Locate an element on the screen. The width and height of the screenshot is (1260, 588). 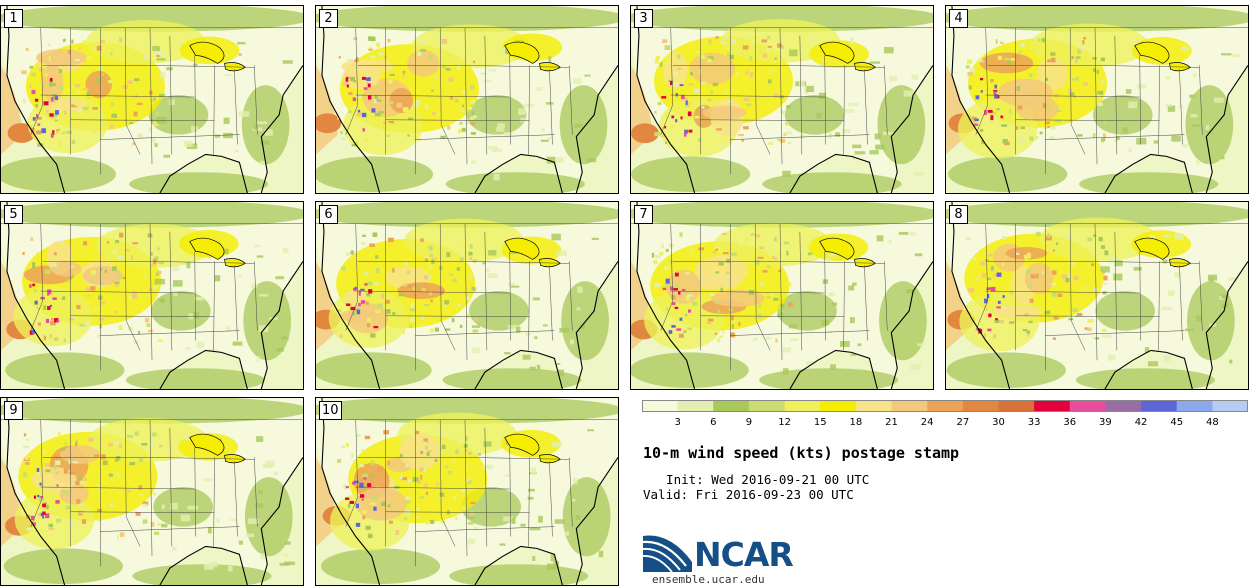
colorbar-tick-label: 48 is located at coordinates (1212, 422).